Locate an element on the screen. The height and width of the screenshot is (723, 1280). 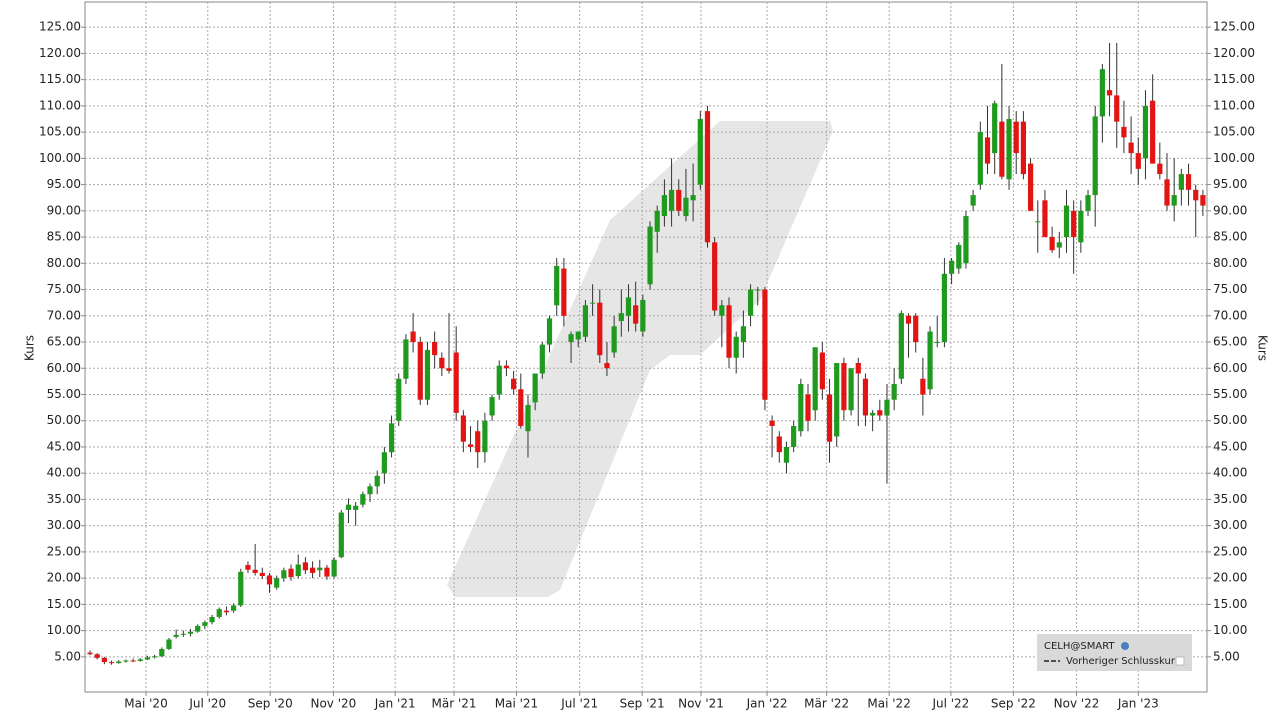
x-tick-label: Nov '20 is located at coordinates (333, 704).